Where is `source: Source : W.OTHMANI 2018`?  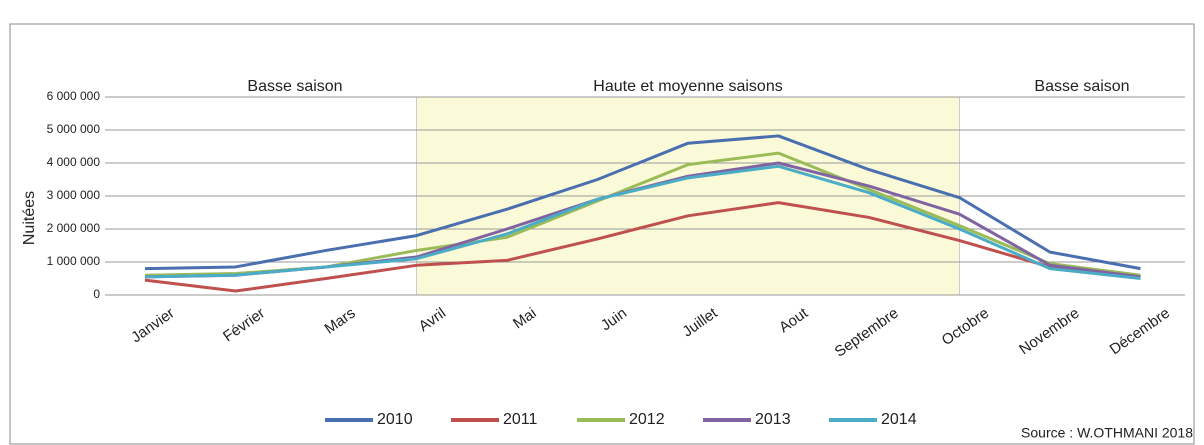 source: Source : W.OTHMANI 2018 is located at coordinates (1107, 433).